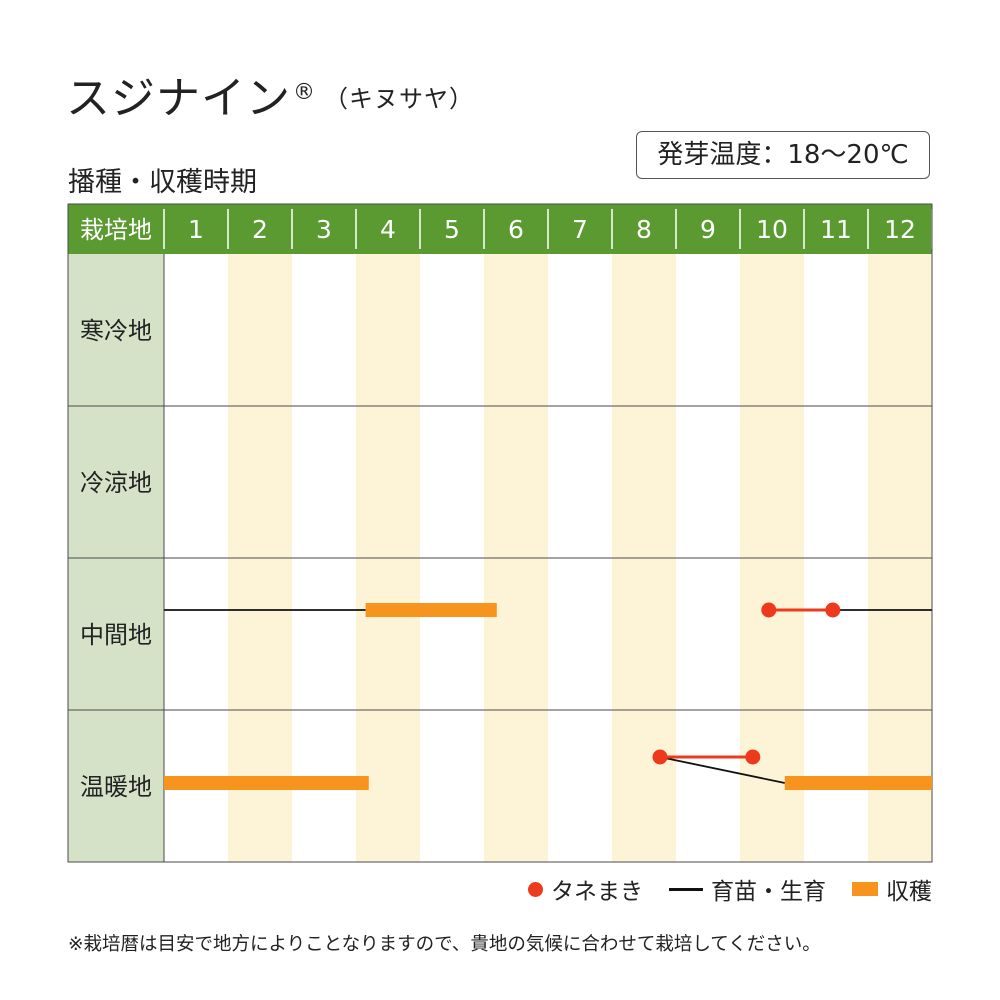  Describe the element at coordinates (900, 229) in the screenshot. I see `month-label-12: 12` at that location.